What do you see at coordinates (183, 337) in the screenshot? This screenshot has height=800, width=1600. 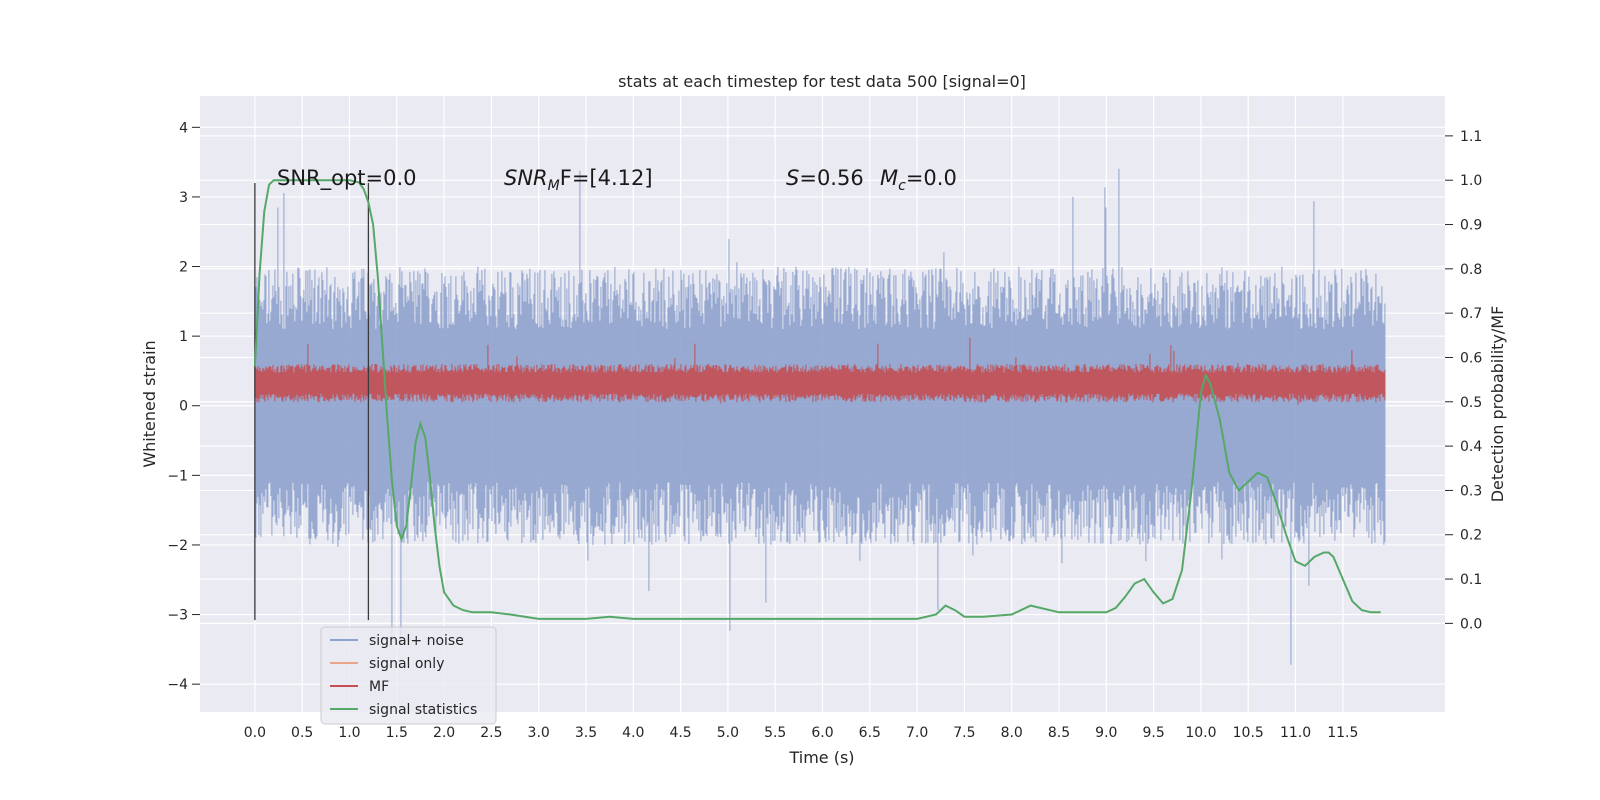 I see `y-tick-label: 1` at bounding box center [183, 337].